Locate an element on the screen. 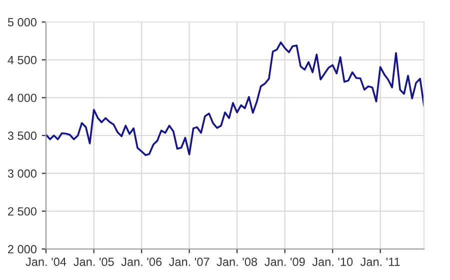 Image resolution: width=450 pixels, height=280 pixels. x-tick-label: Jan. '05 is located at coordinates (94, 262).